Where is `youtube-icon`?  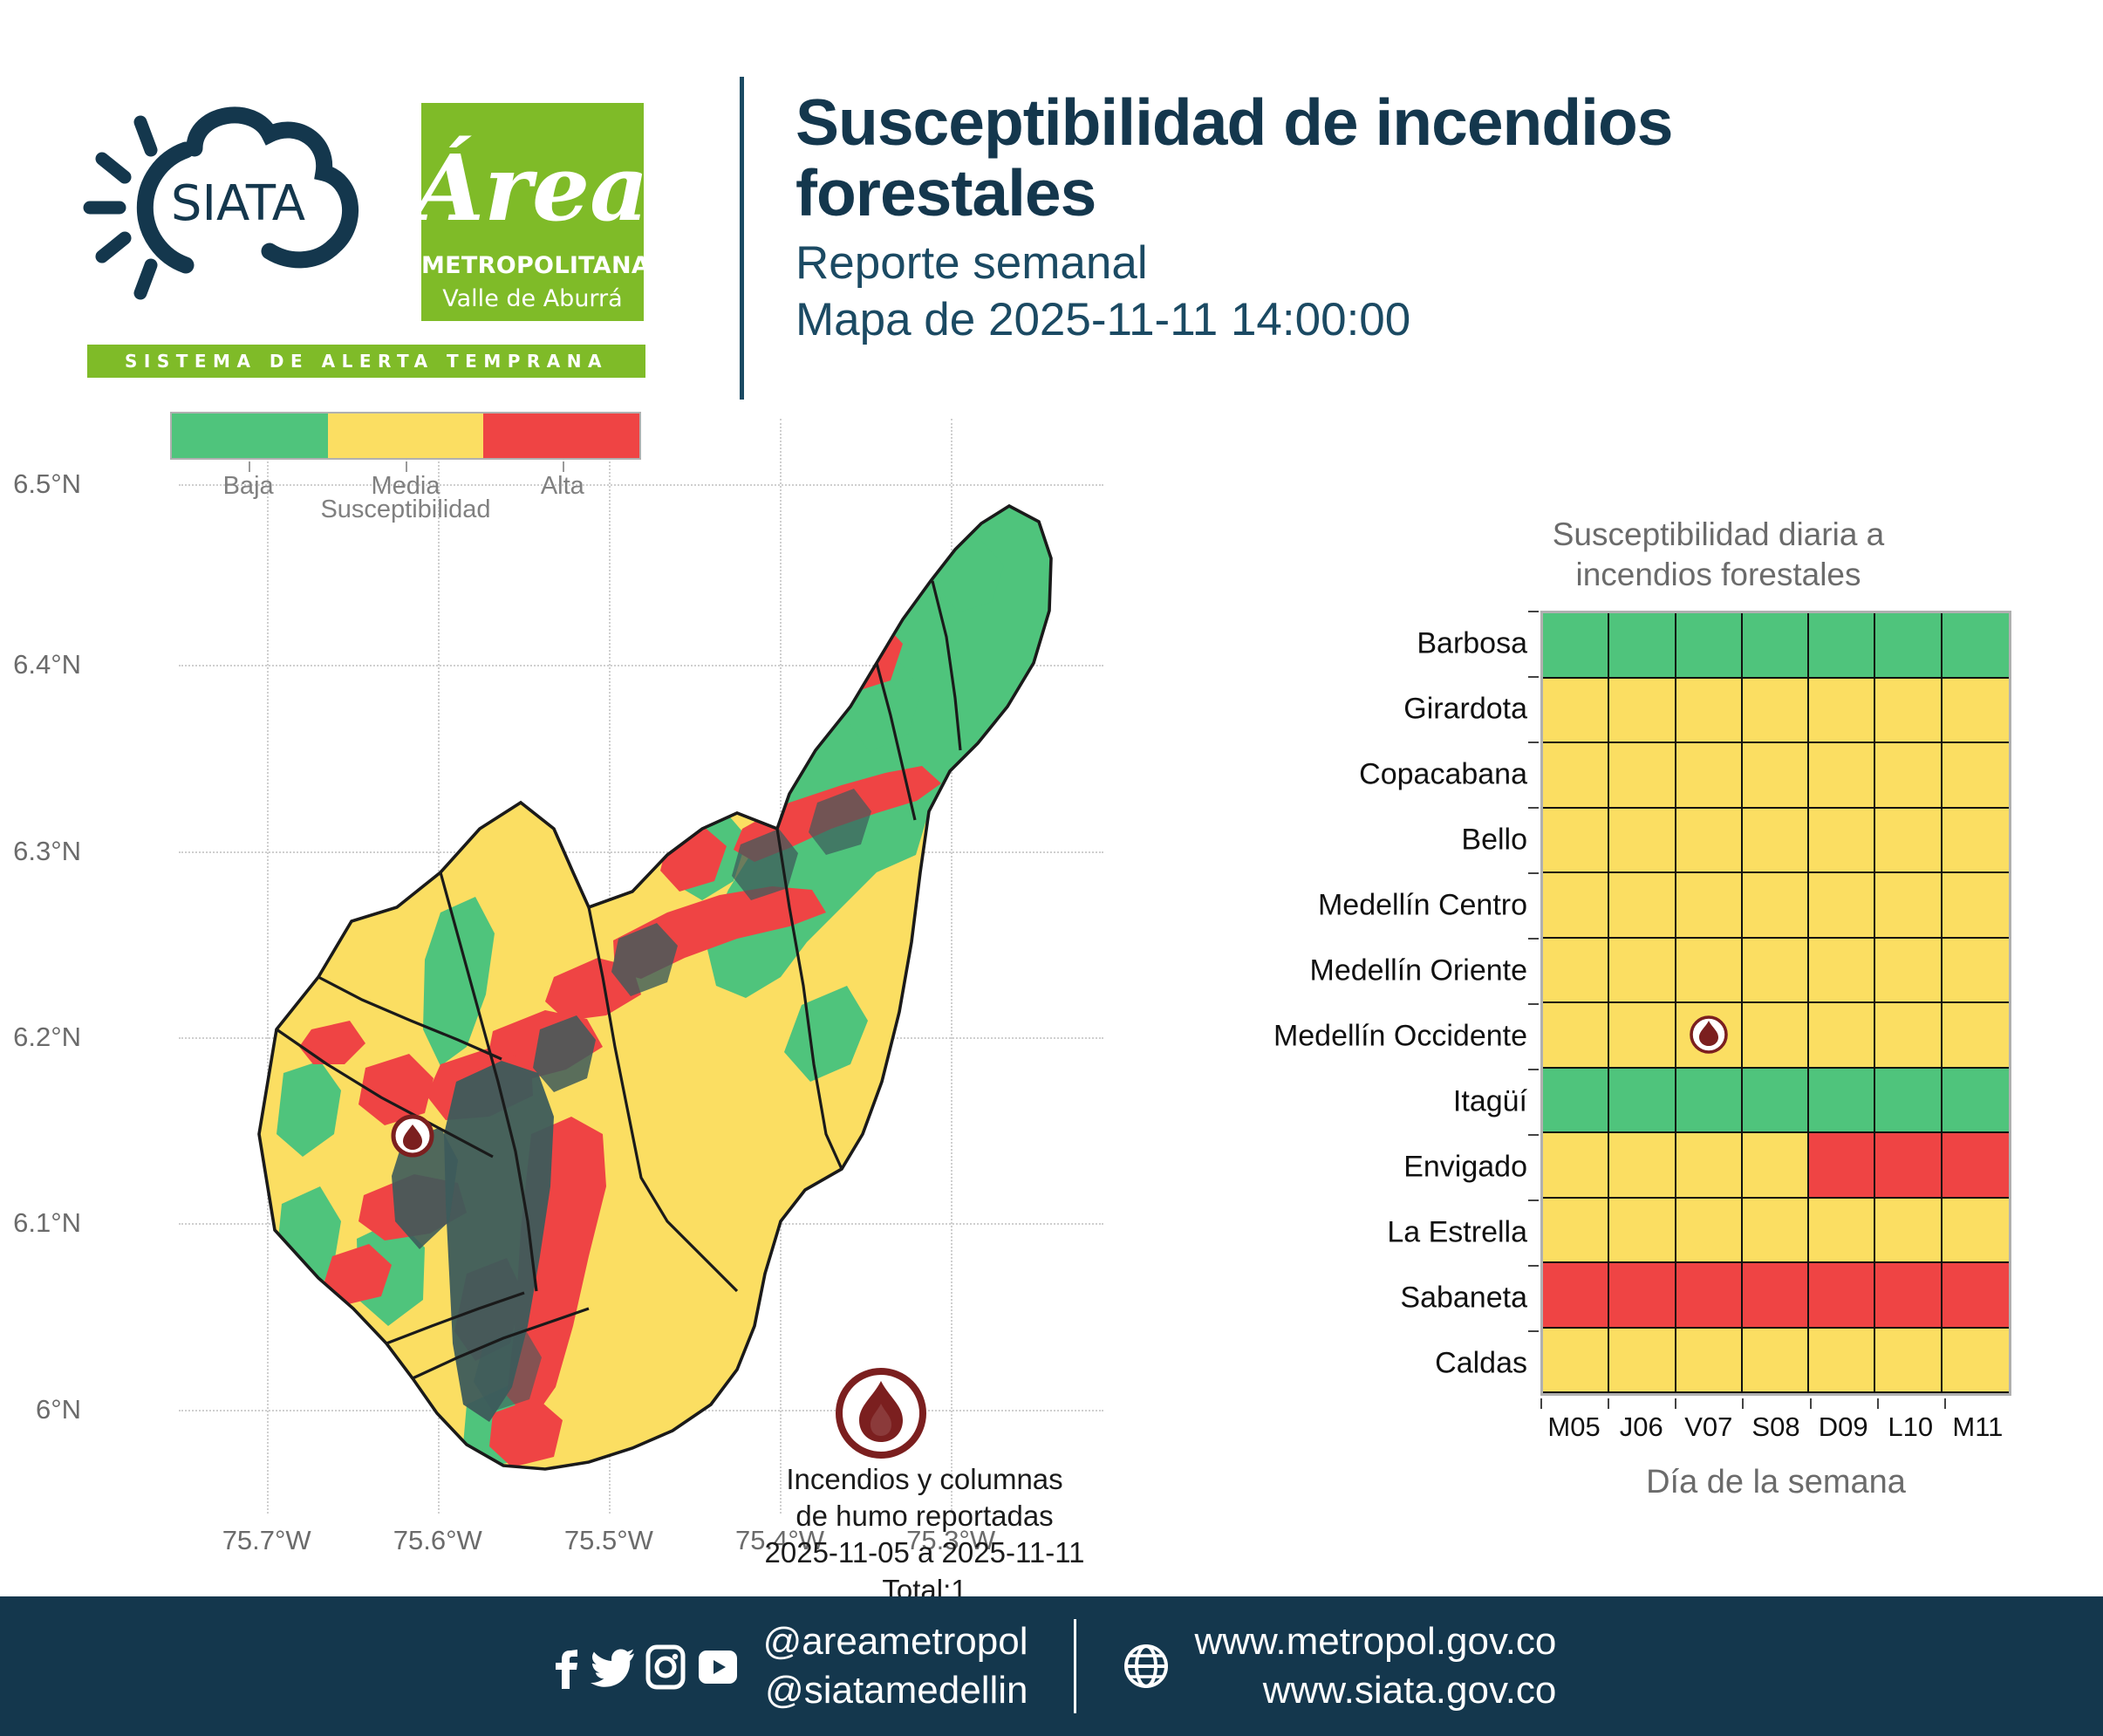
youtube-icon is located at coordinates (718, 1666).